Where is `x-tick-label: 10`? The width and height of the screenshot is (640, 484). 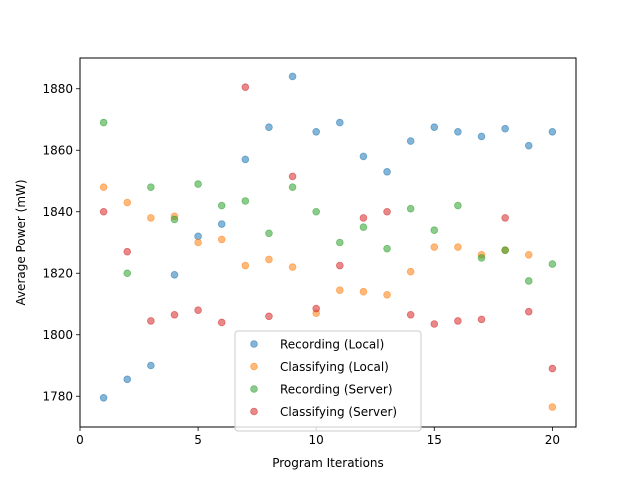
x-tick-label: 10 is located at coordinates (316, 440).